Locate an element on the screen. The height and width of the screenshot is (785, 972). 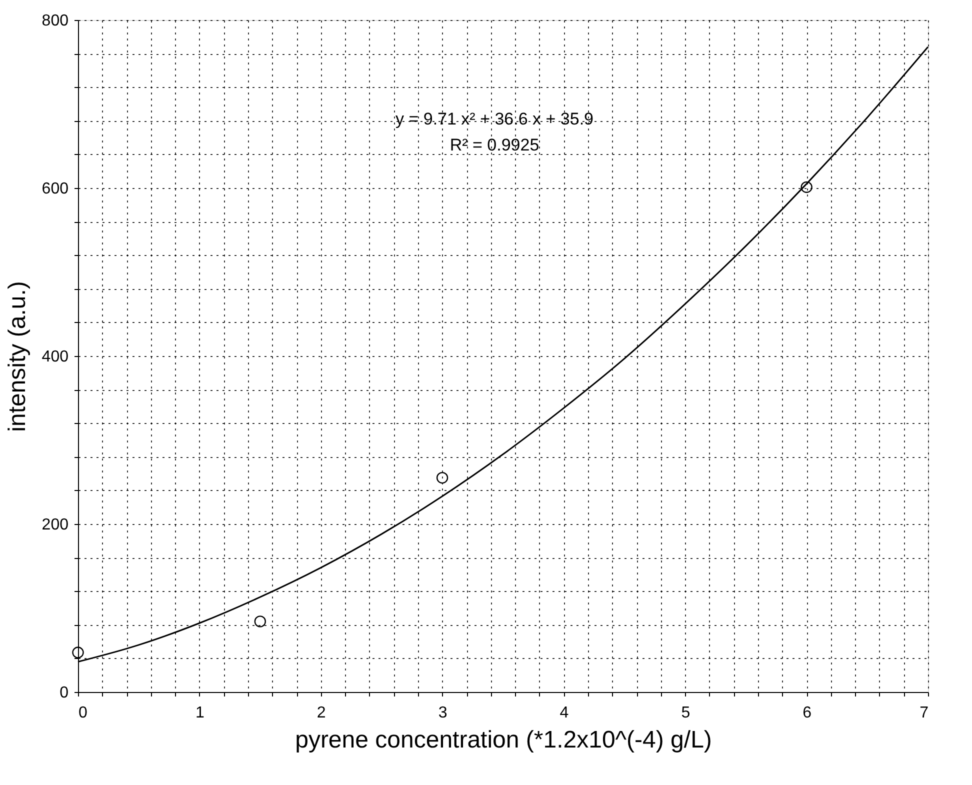
annotation: R² = 0.9925 is located at coordinates (495, 144).